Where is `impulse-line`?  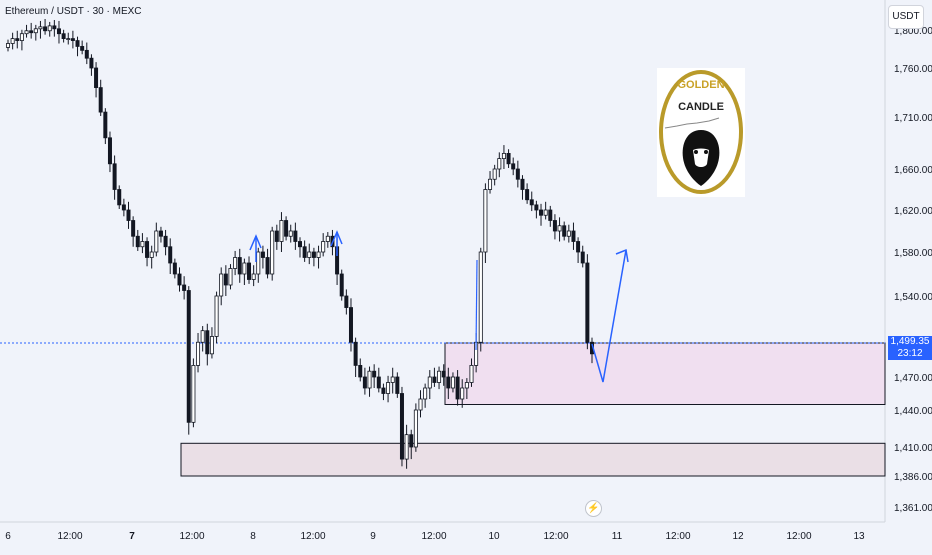
impulse-line is located at coordinates (476, 305).